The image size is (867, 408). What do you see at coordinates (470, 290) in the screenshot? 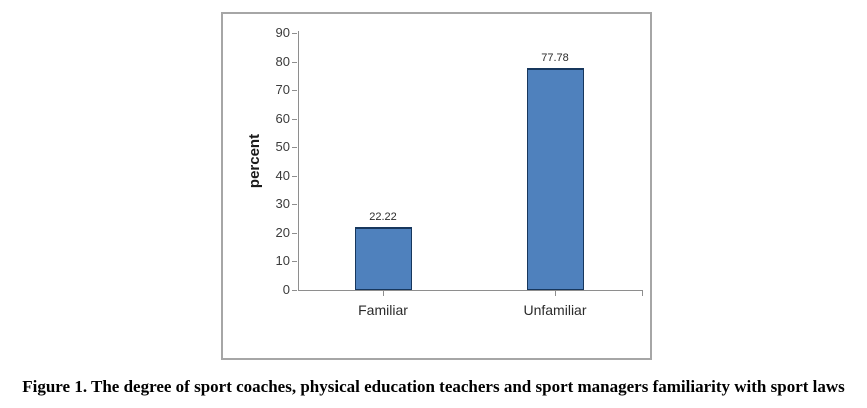
I see `x-axis-line` at bounding box center [470, 290].